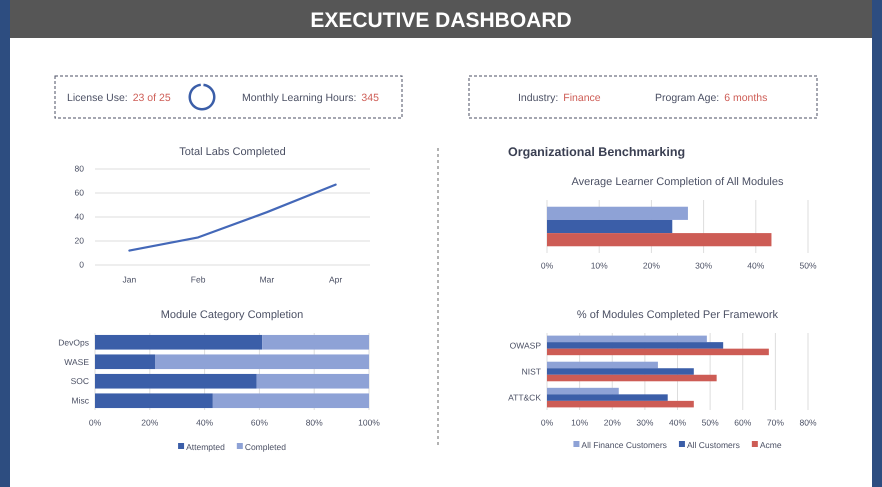 This screenshot has height=487, width=882. Describe the element at coordinates (369, 423) in the screenshot. I see `x-tick-label: 100%` at that location.